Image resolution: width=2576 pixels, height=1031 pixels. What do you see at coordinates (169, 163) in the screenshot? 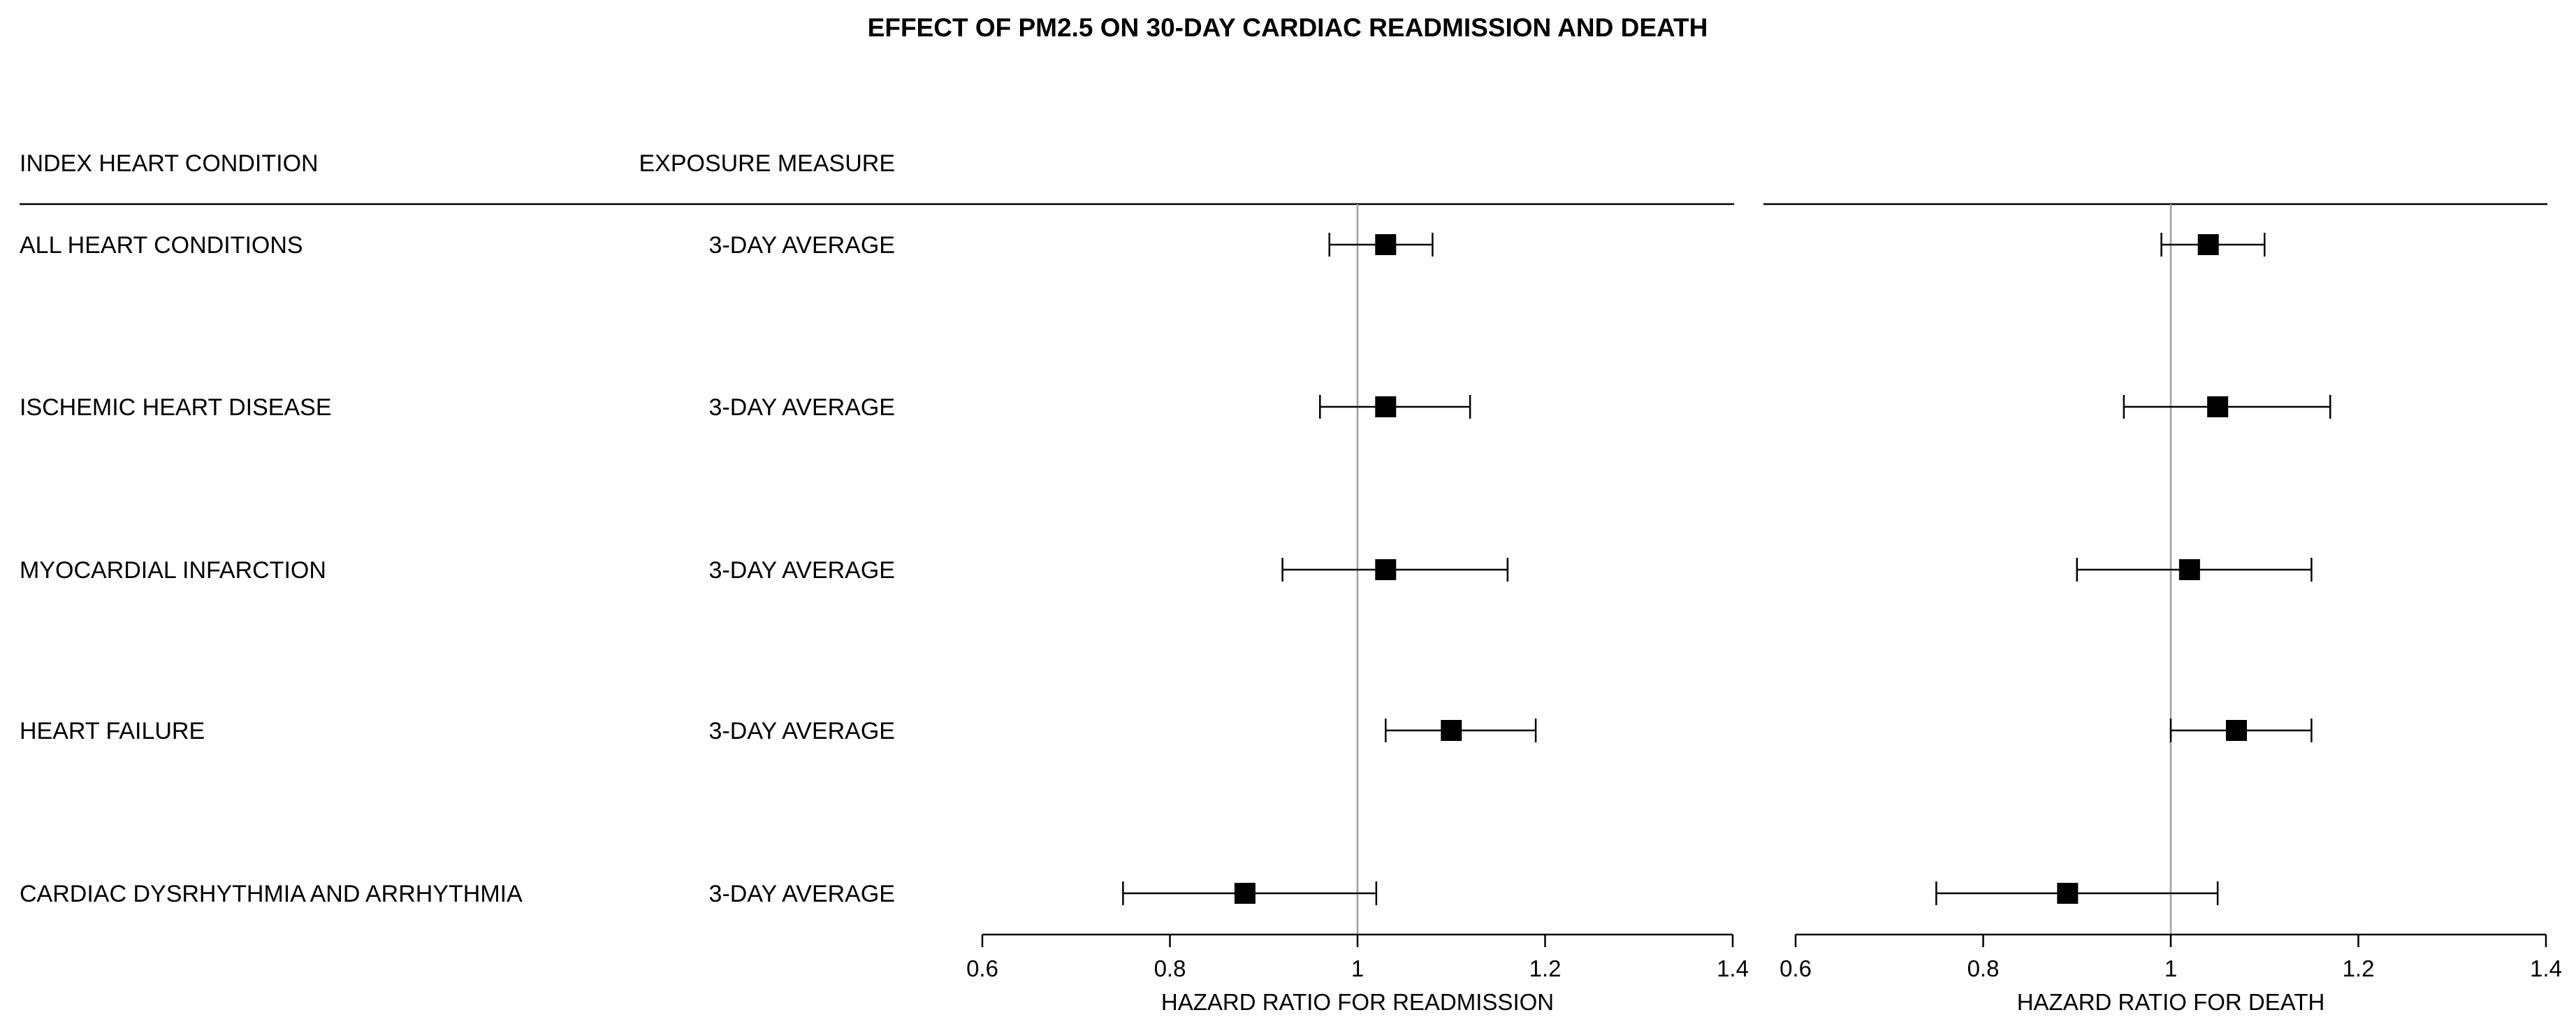
I see `header-index-condition: INDEX HEART CONDITION` at bounding box center [169, 163].